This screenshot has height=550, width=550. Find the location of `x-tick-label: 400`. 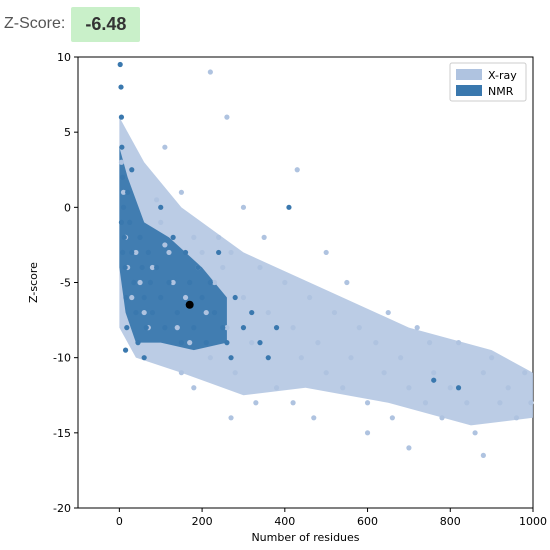

x-tick-label: 400 is located at coordinates (284, 521).